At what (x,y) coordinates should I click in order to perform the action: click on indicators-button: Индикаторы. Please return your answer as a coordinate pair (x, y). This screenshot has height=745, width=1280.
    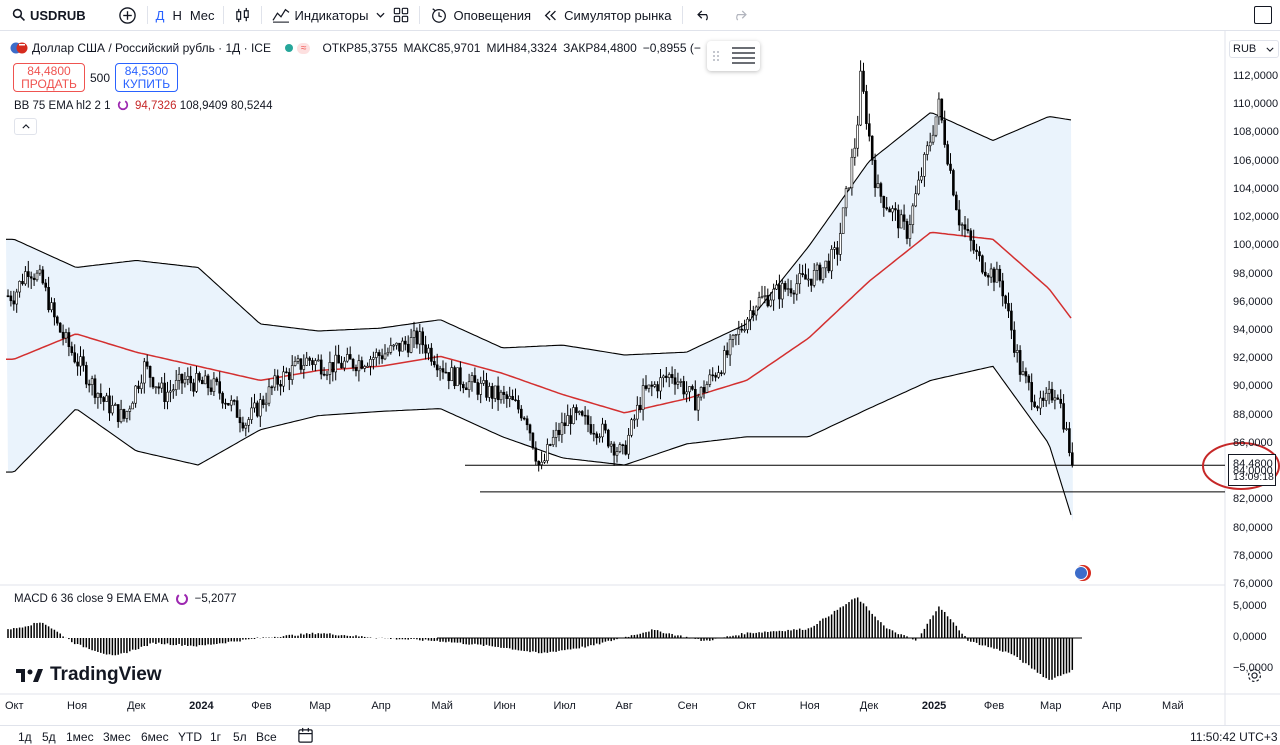
    Looking at the image, I should click on (320, 15).